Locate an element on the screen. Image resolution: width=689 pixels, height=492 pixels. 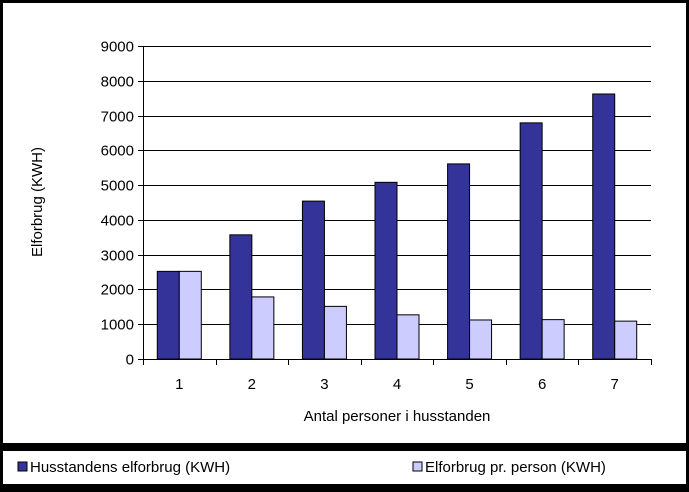
legend-box is located at coordinates (344, 467).